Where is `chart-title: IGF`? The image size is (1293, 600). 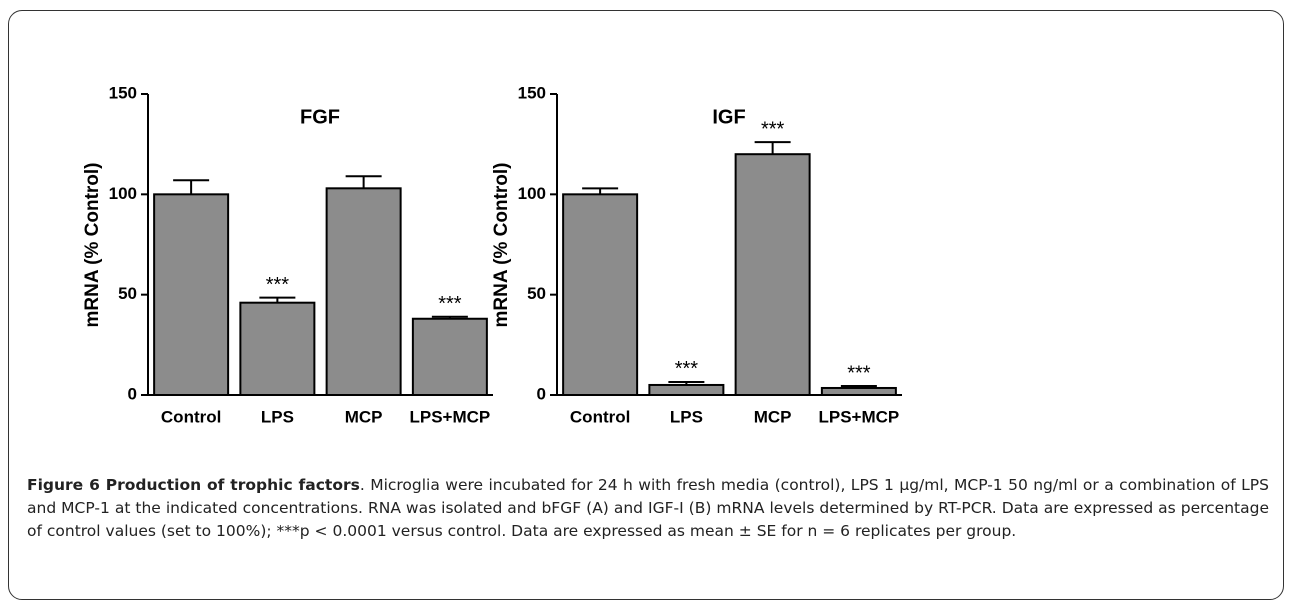 chart-title: IGF is located at coordinates (728, 117).